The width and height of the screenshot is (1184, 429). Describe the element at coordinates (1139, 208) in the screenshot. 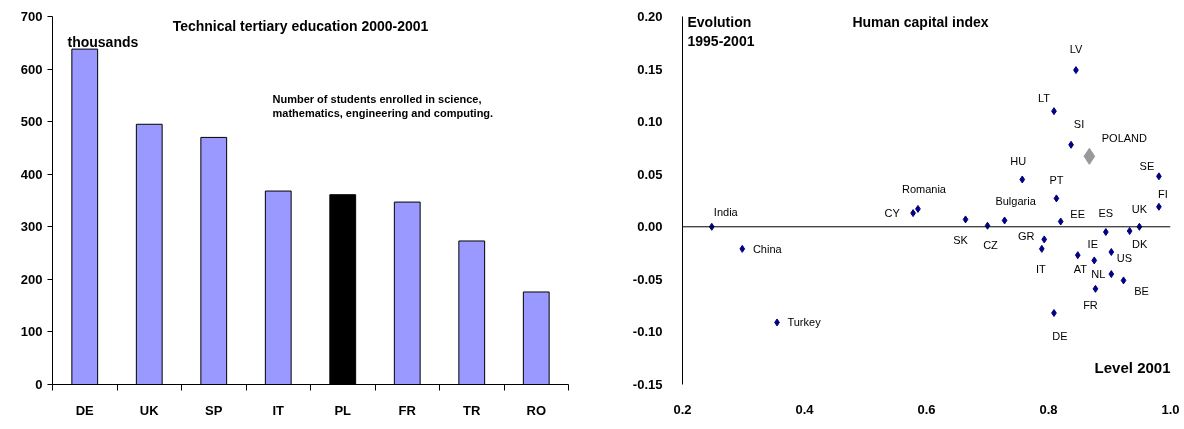

I see `series-label: UK` at that location.